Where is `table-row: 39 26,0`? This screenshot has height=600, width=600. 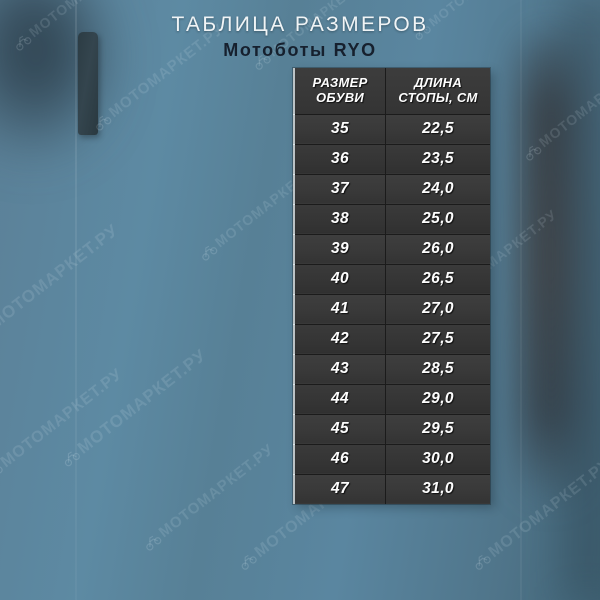
table-row: 39 26,0 is located at coordinates (392, 249).